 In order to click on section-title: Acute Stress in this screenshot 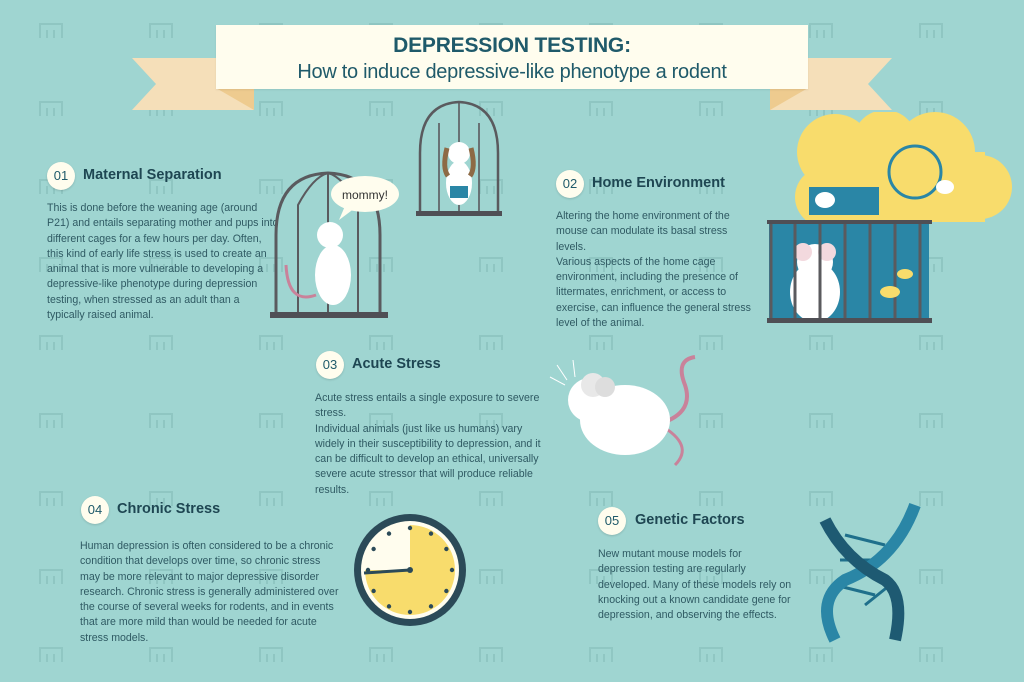, I will do `click(396, 364)`.